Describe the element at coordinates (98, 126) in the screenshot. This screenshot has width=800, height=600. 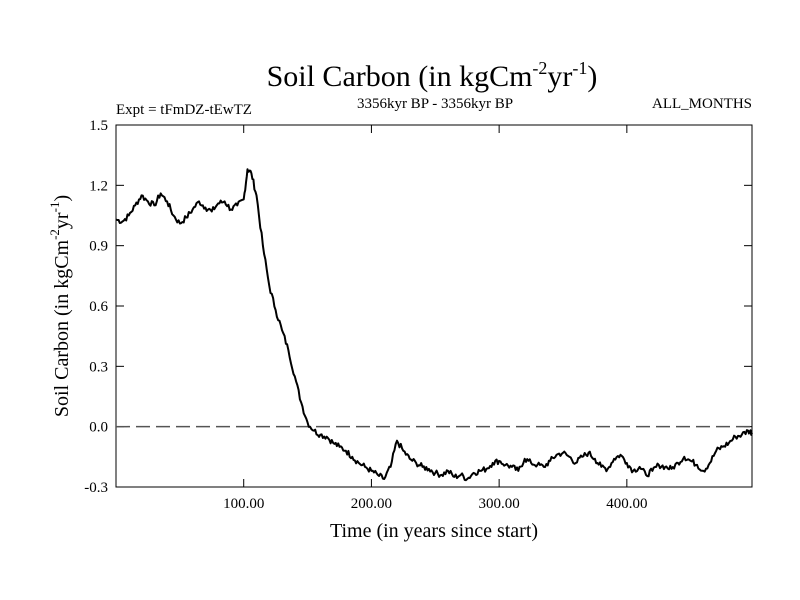
I see `y-tick-label: 1.5` at that location.